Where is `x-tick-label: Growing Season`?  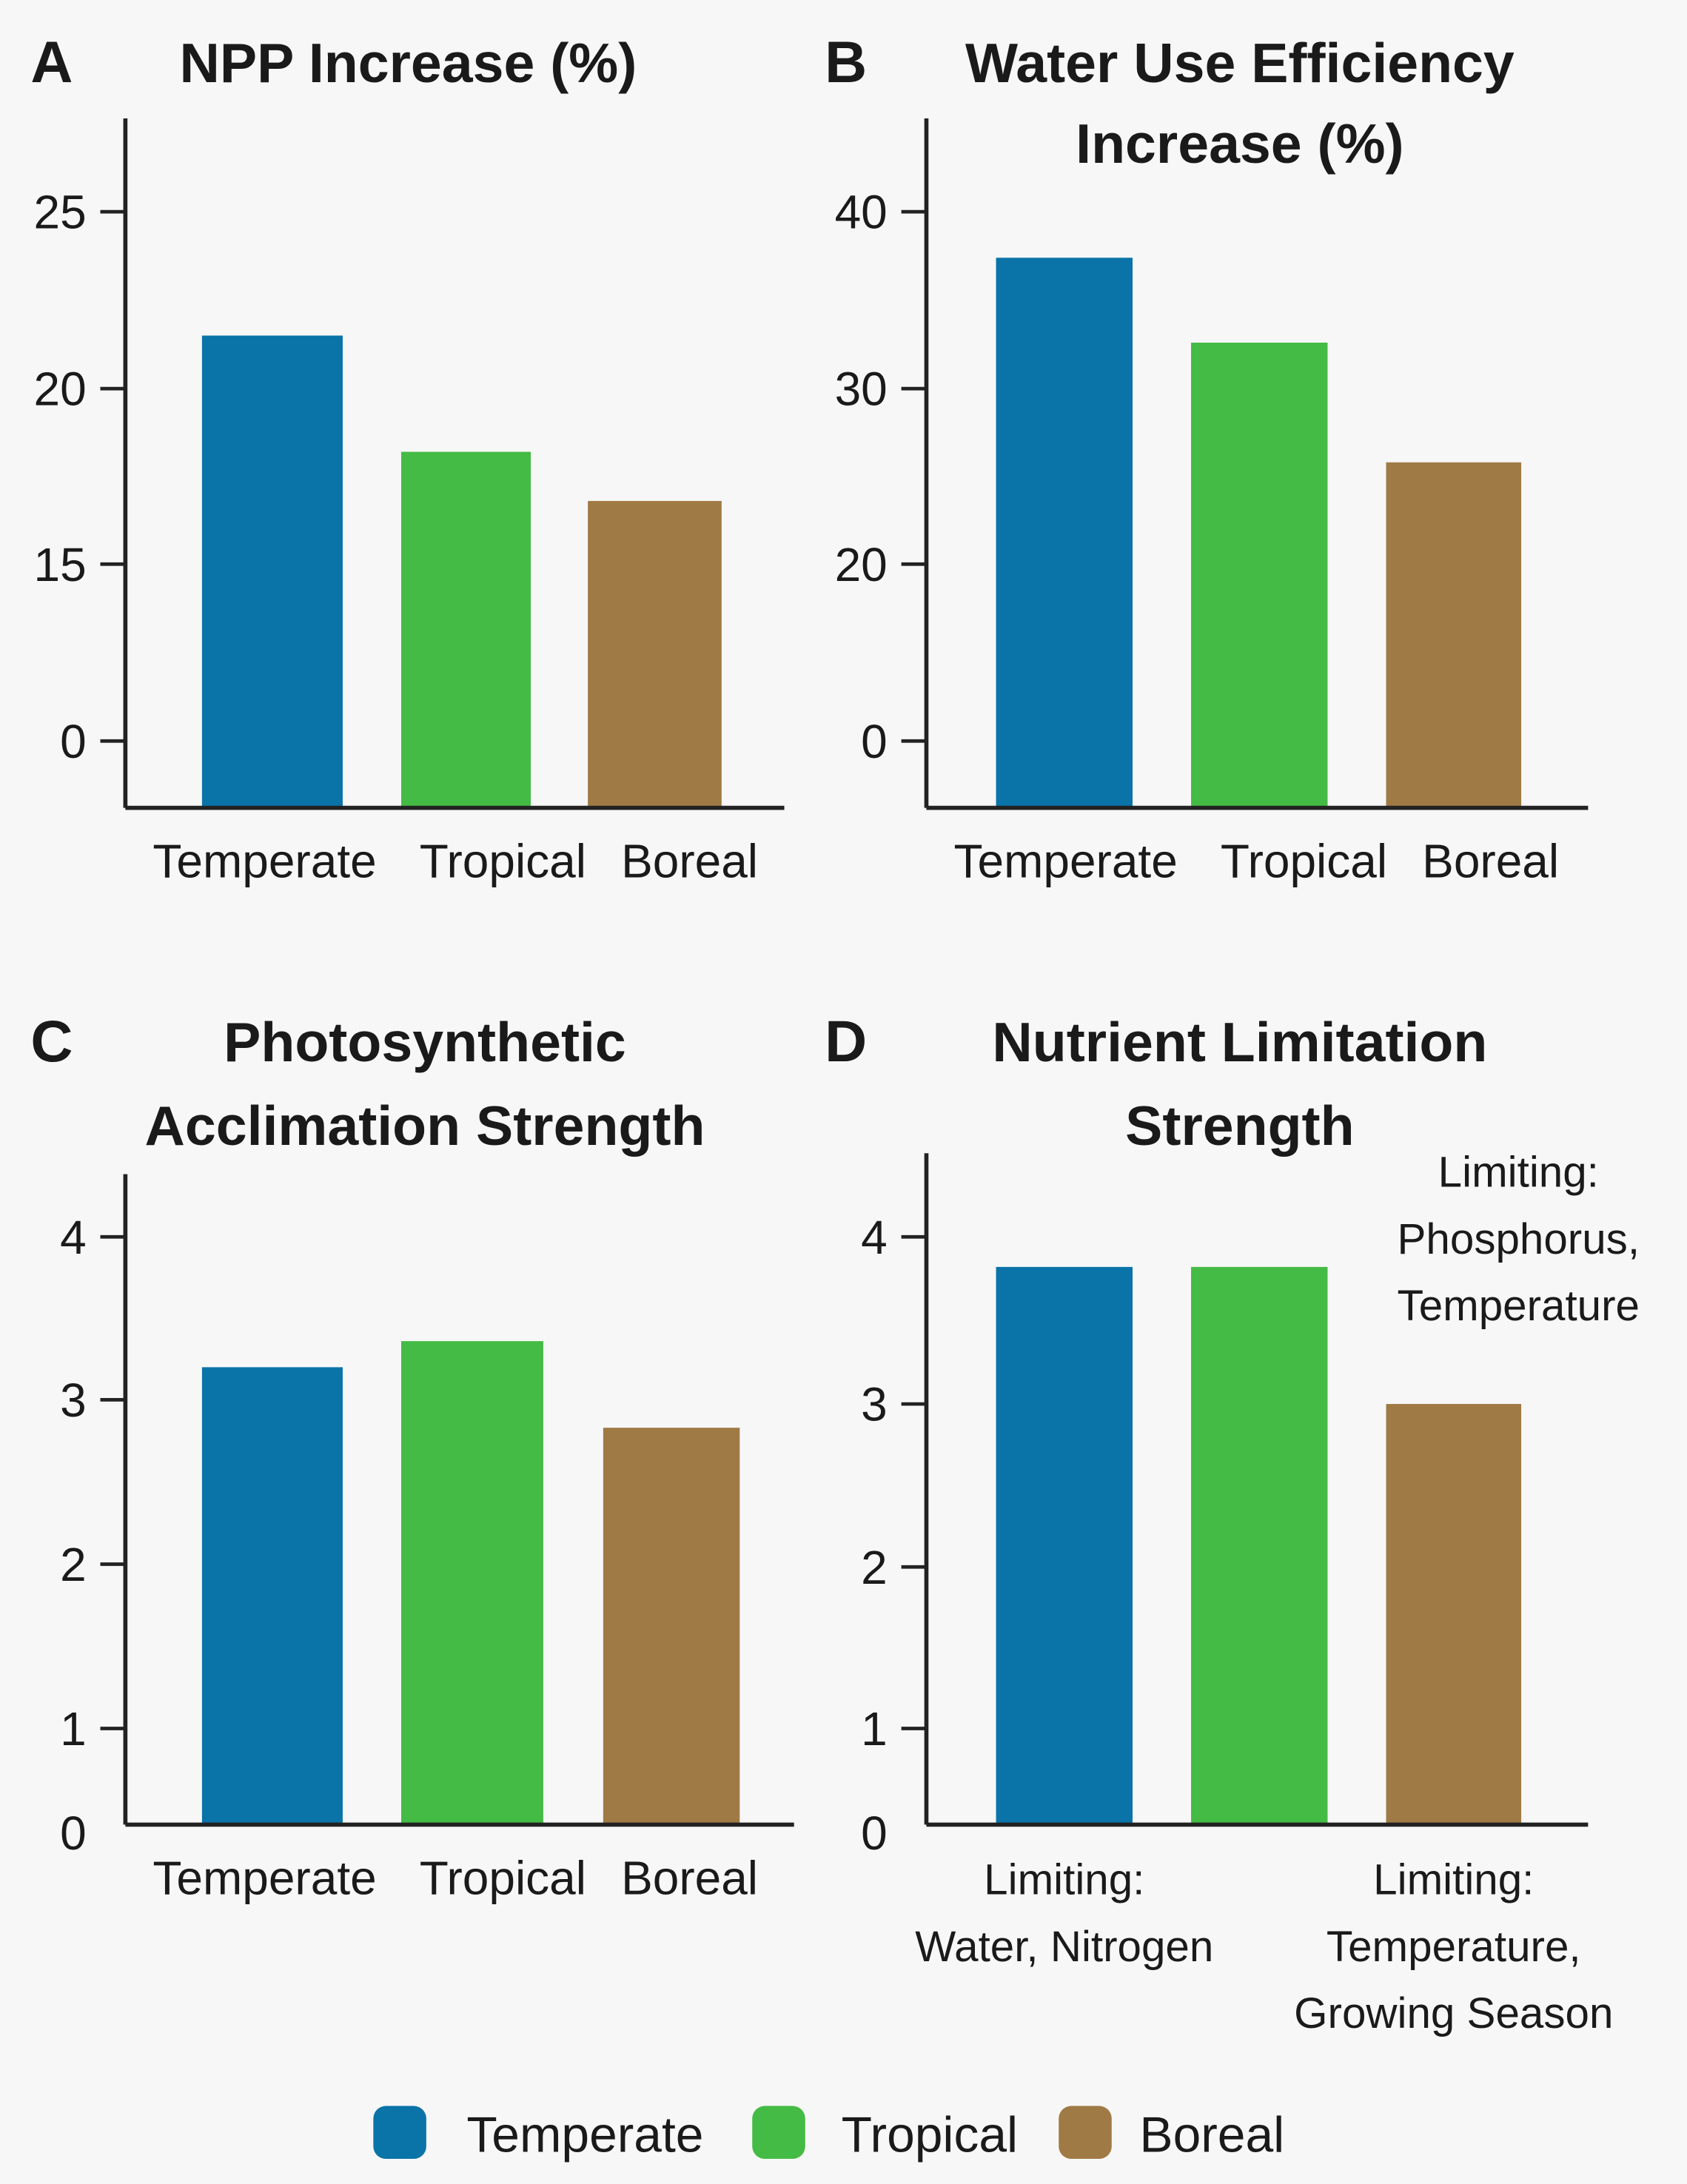 x-tick-label: Growing Season is located at coordinates (1453, 2013).